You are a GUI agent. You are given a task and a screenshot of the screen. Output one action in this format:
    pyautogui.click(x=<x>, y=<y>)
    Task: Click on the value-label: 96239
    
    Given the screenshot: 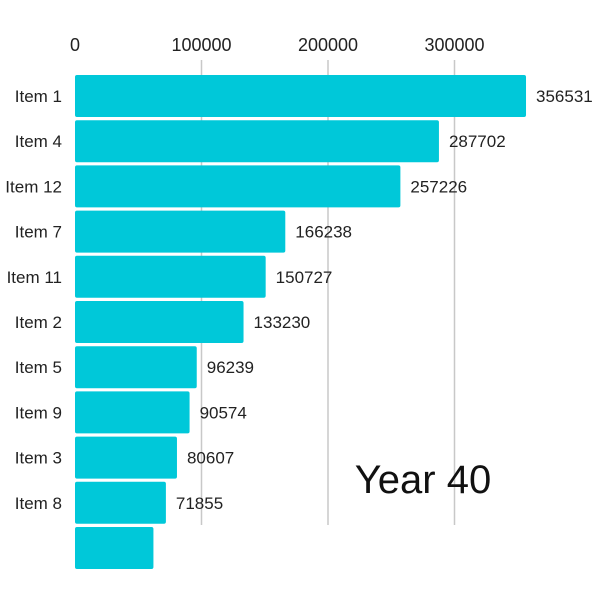 What is the action you would take?
    pyautogui.click(x=230, y=367)
    